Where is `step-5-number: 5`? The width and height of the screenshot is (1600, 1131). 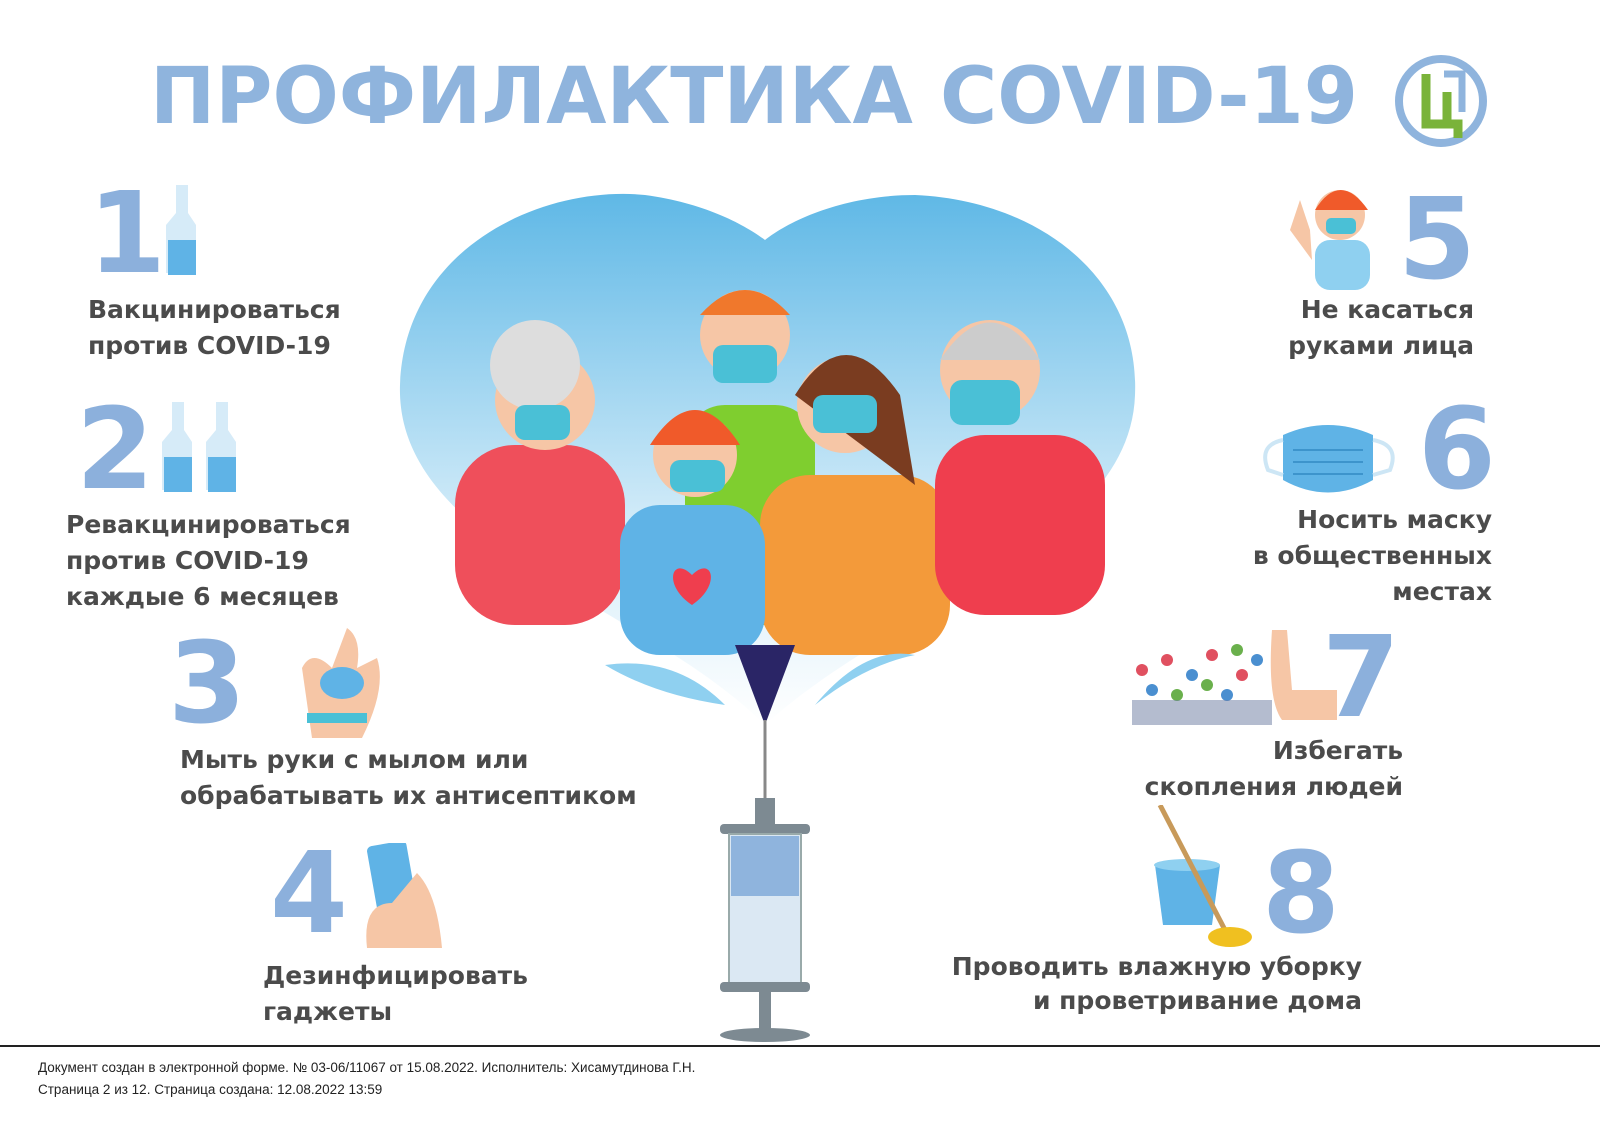 step-5-number: 5 is located at coordinates (1437, 240).